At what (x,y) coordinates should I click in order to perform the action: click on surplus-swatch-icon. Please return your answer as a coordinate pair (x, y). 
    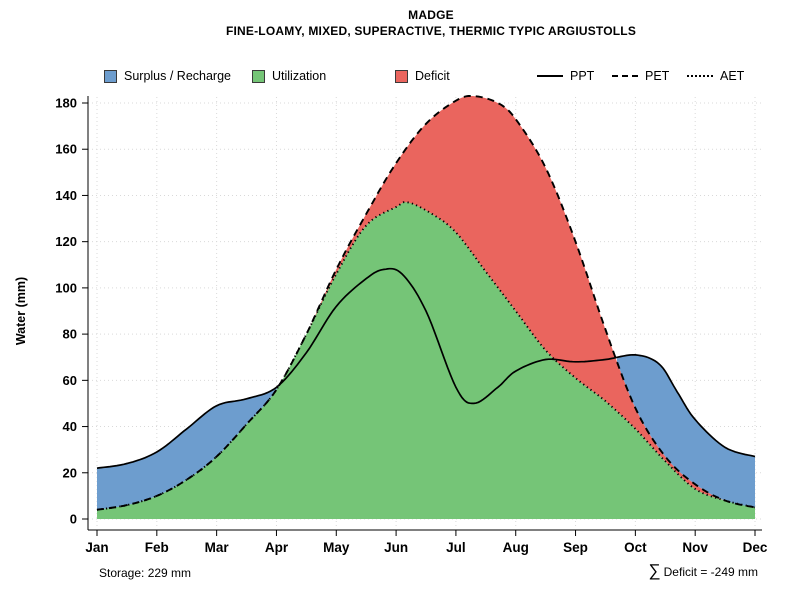
    Looking at the image, I should click on (110, 76).